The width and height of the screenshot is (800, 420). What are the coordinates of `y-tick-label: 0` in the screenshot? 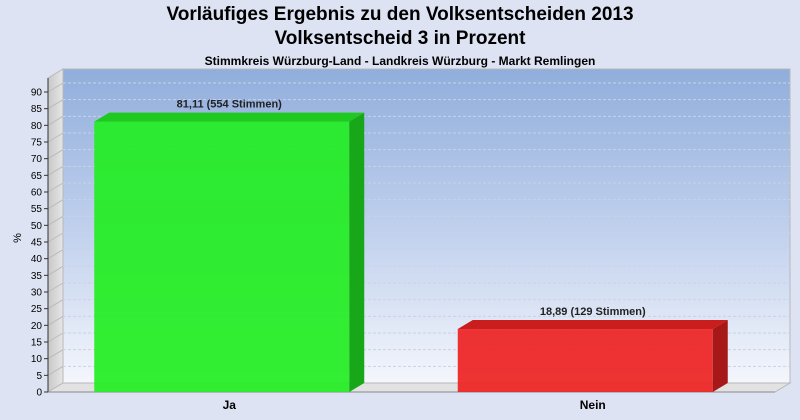 It's located at (39, 393).